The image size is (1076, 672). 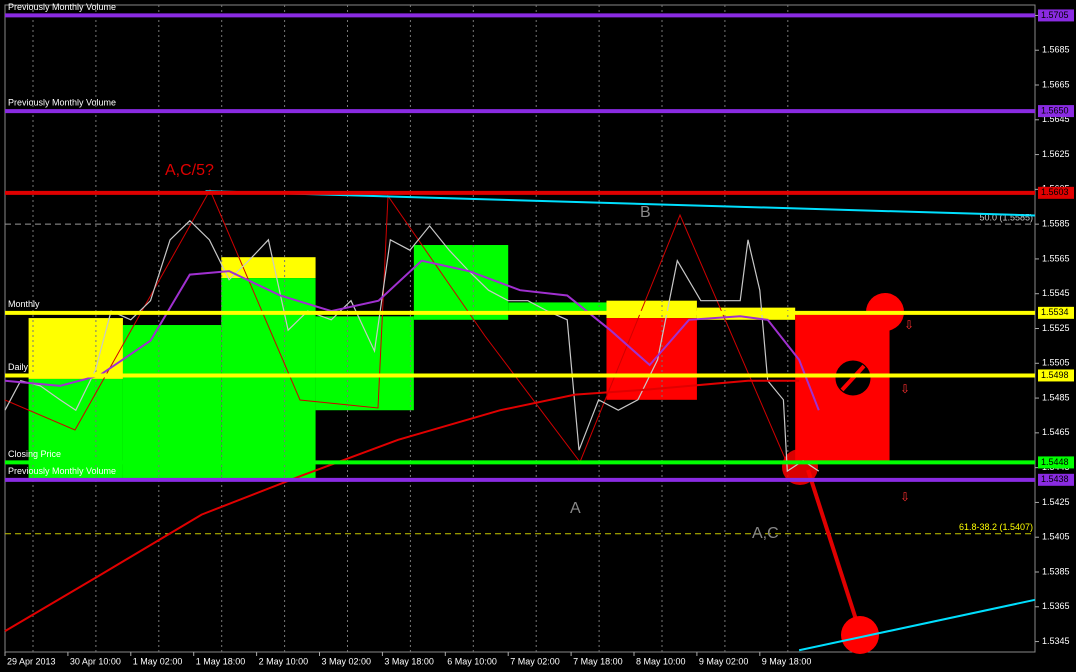 I want to click on x-tick-label: 6 May 10:00, so click(x=472, y=661).